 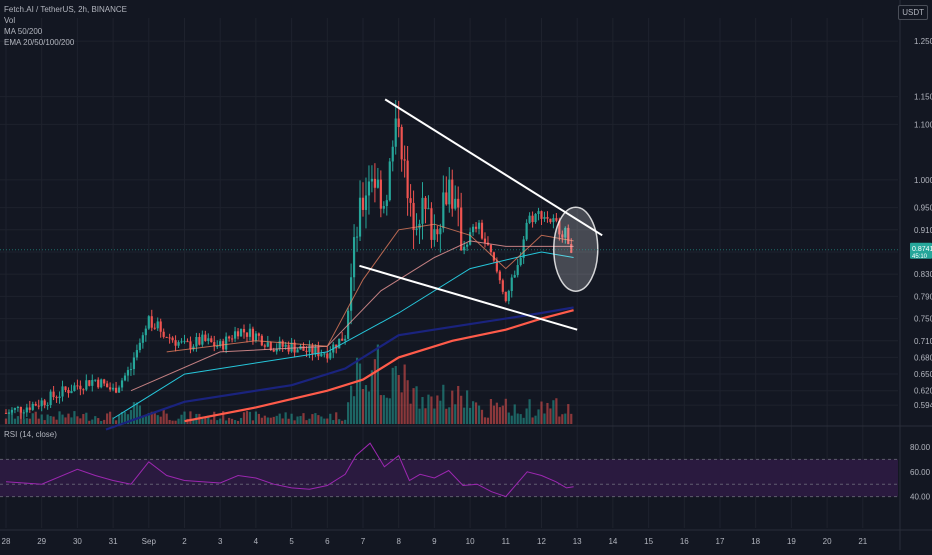 What do you see at coordinates (920, 472) in the screenshot?
I see `rsi-tick-label: 60.00` at bounding box center [920, 472].